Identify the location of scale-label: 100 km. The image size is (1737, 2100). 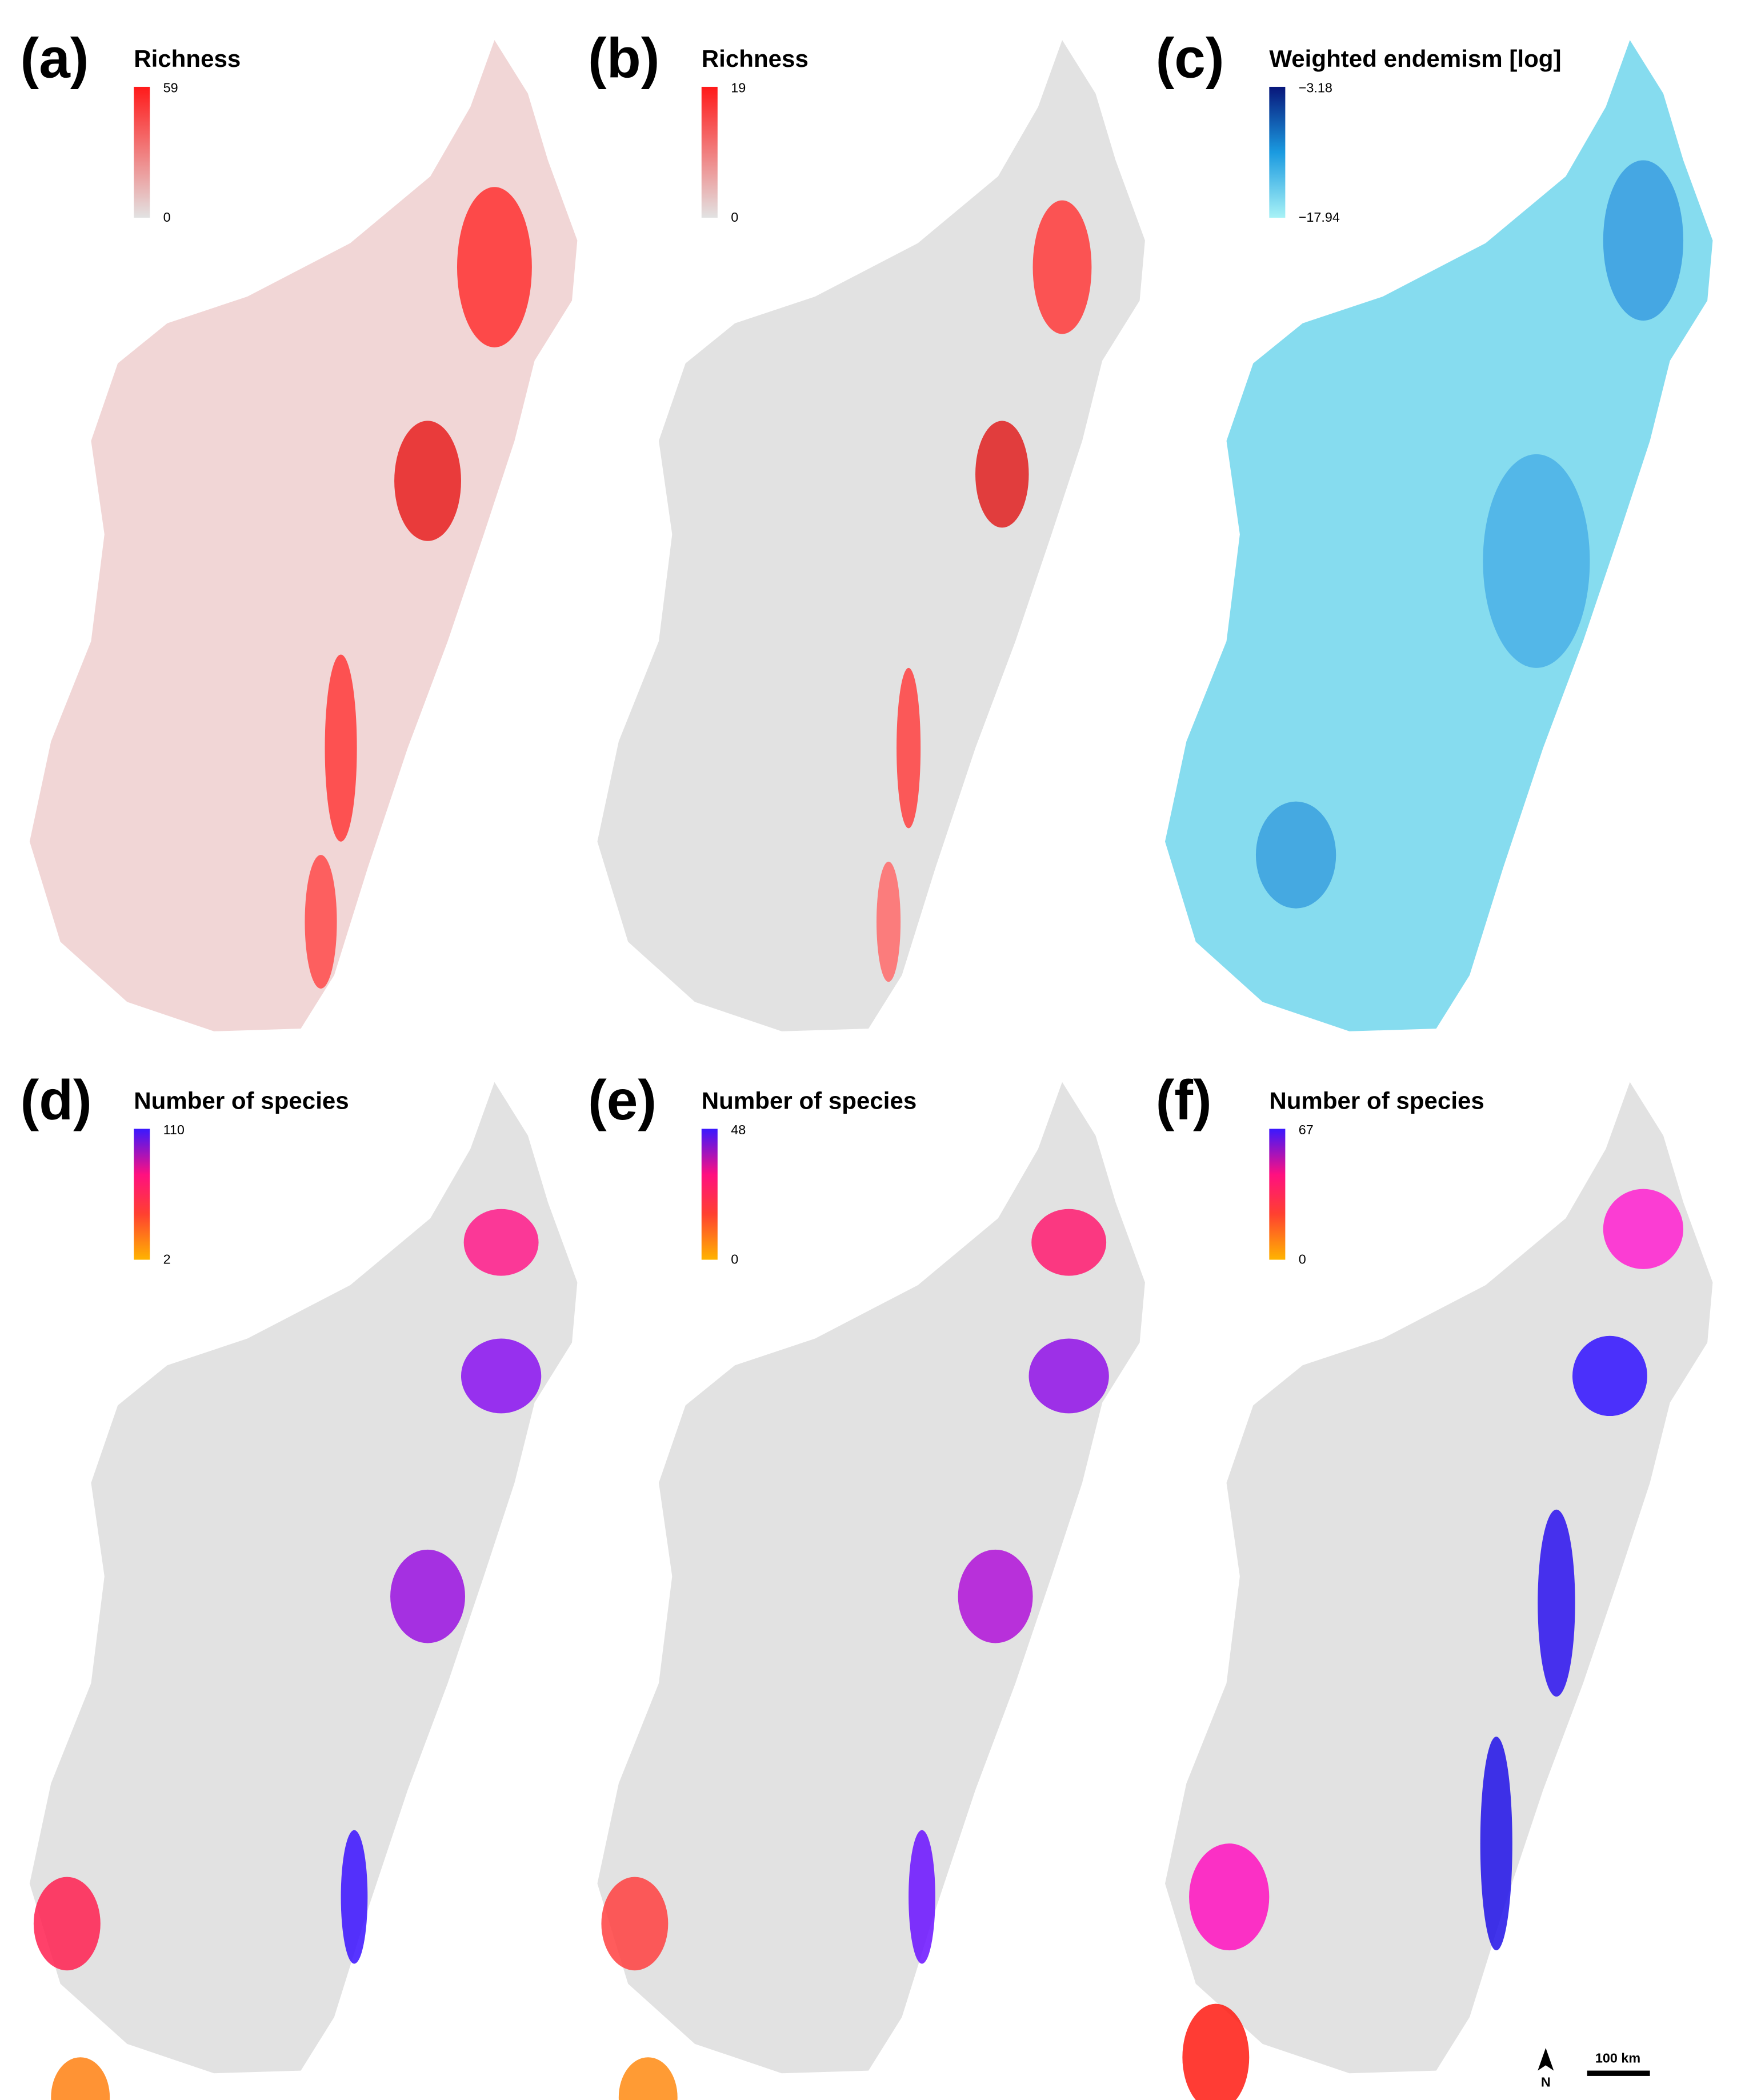
(1617, 2058).